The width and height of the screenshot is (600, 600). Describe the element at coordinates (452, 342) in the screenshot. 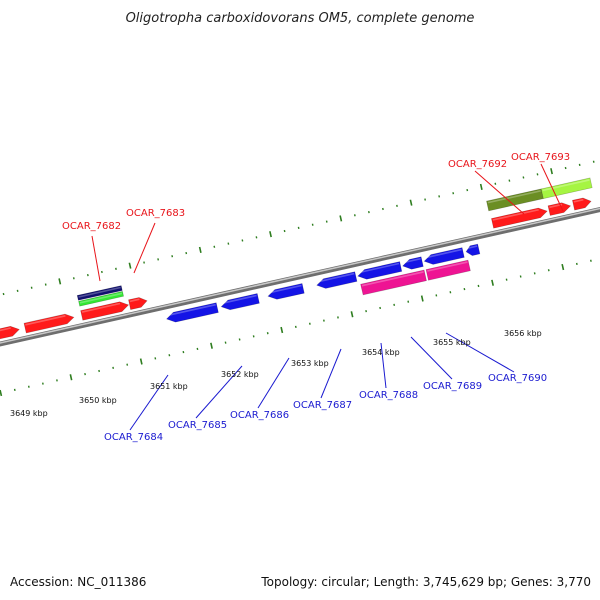

I see `kbp-label: 3655 kbp` at that location.